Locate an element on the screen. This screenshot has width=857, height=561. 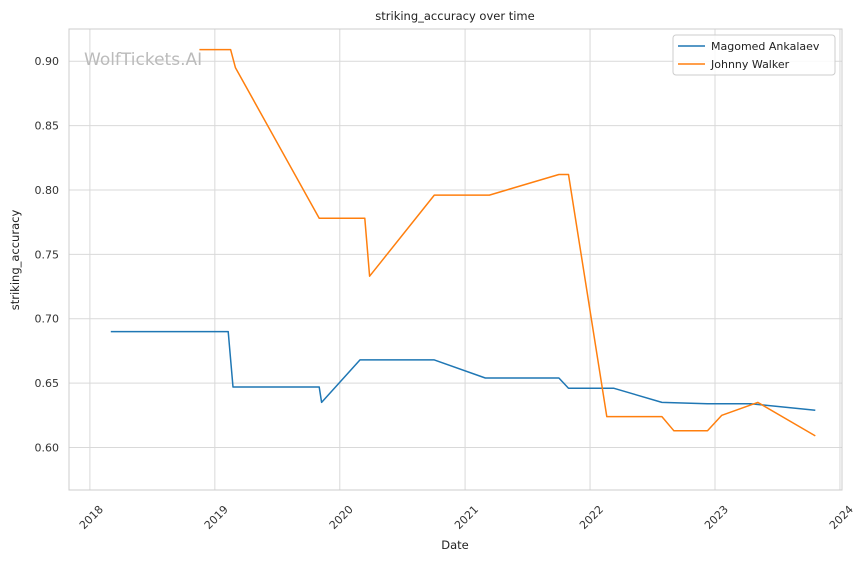
legend-box is located at coordinates (754, 55).